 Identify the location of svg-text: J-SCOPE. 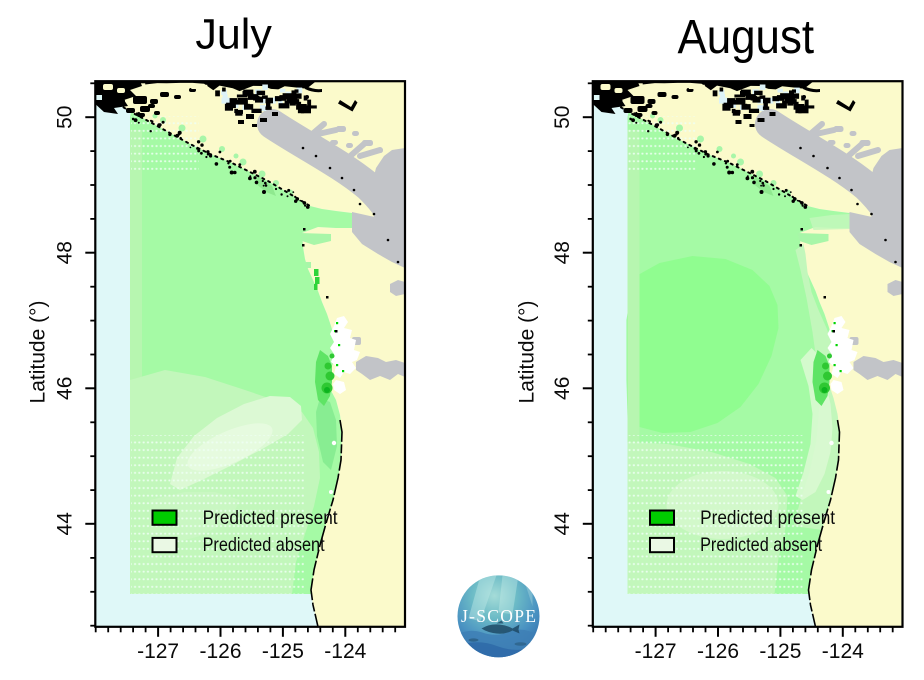
(498, 616).